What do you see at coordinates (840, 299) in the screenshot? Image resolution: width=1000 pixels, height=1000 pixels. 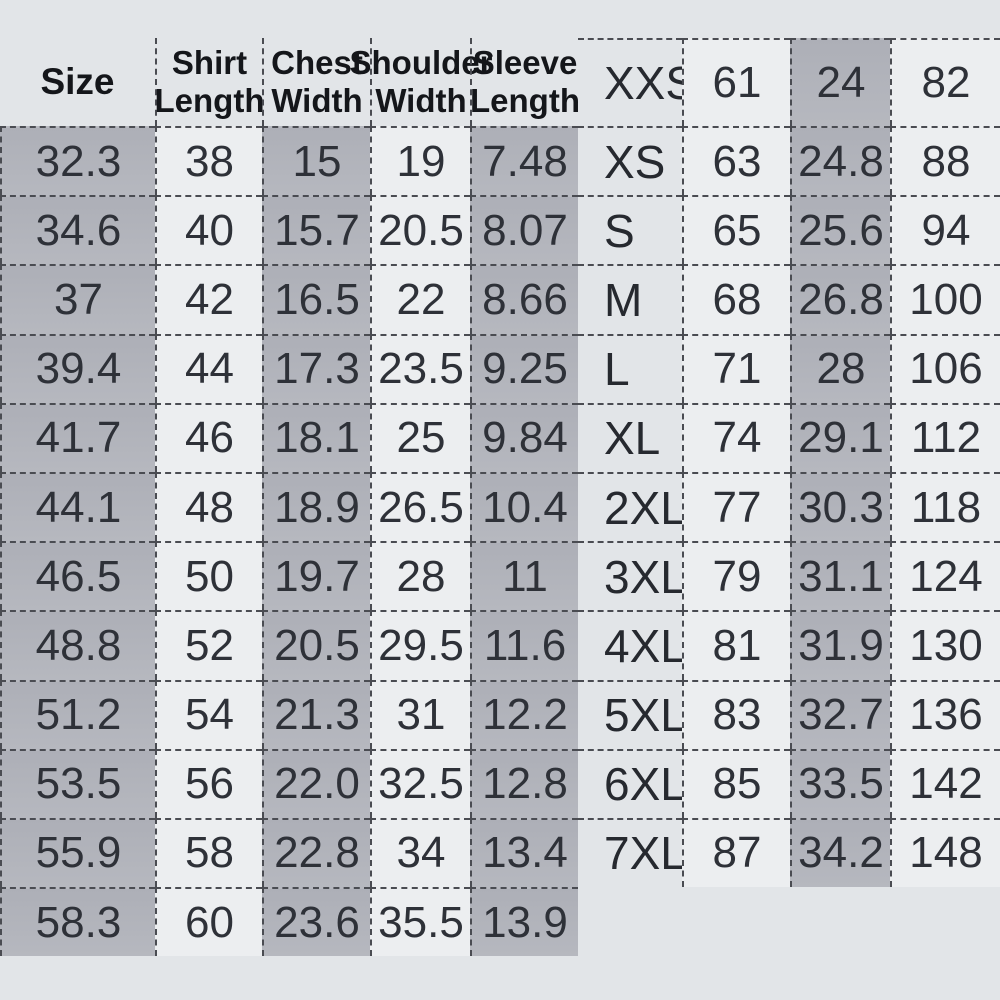 I see `value-shirt-length-inch: 26.8` at bounding box center [840, 299].